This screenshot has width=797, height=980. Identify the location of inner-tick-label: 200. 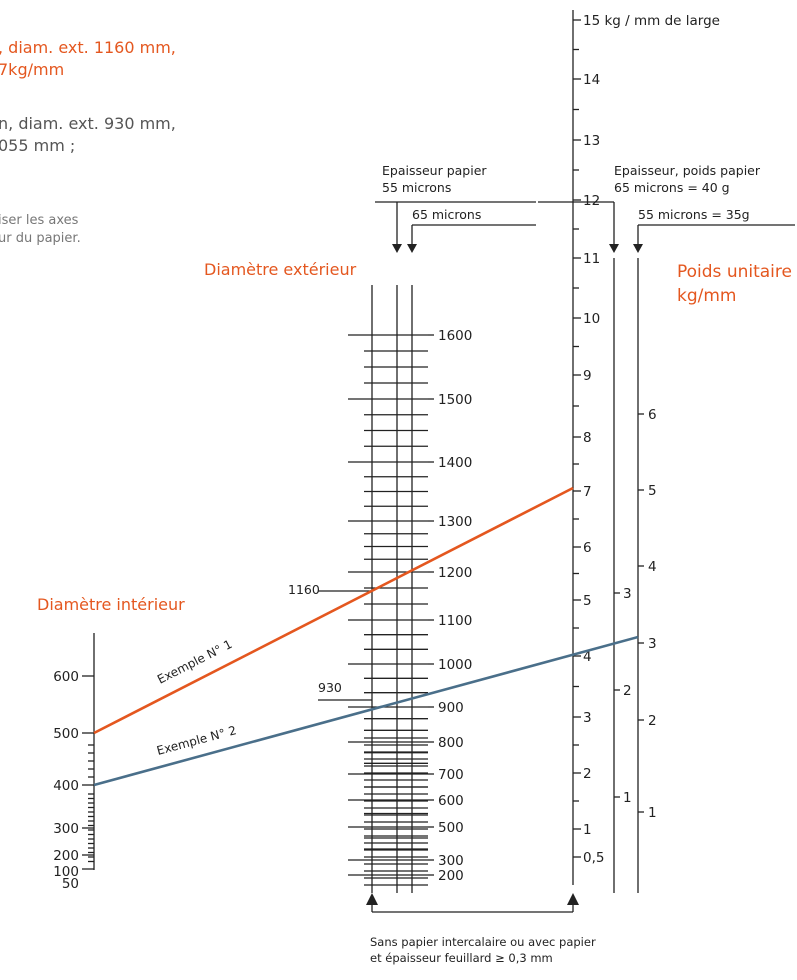
(66, 856).